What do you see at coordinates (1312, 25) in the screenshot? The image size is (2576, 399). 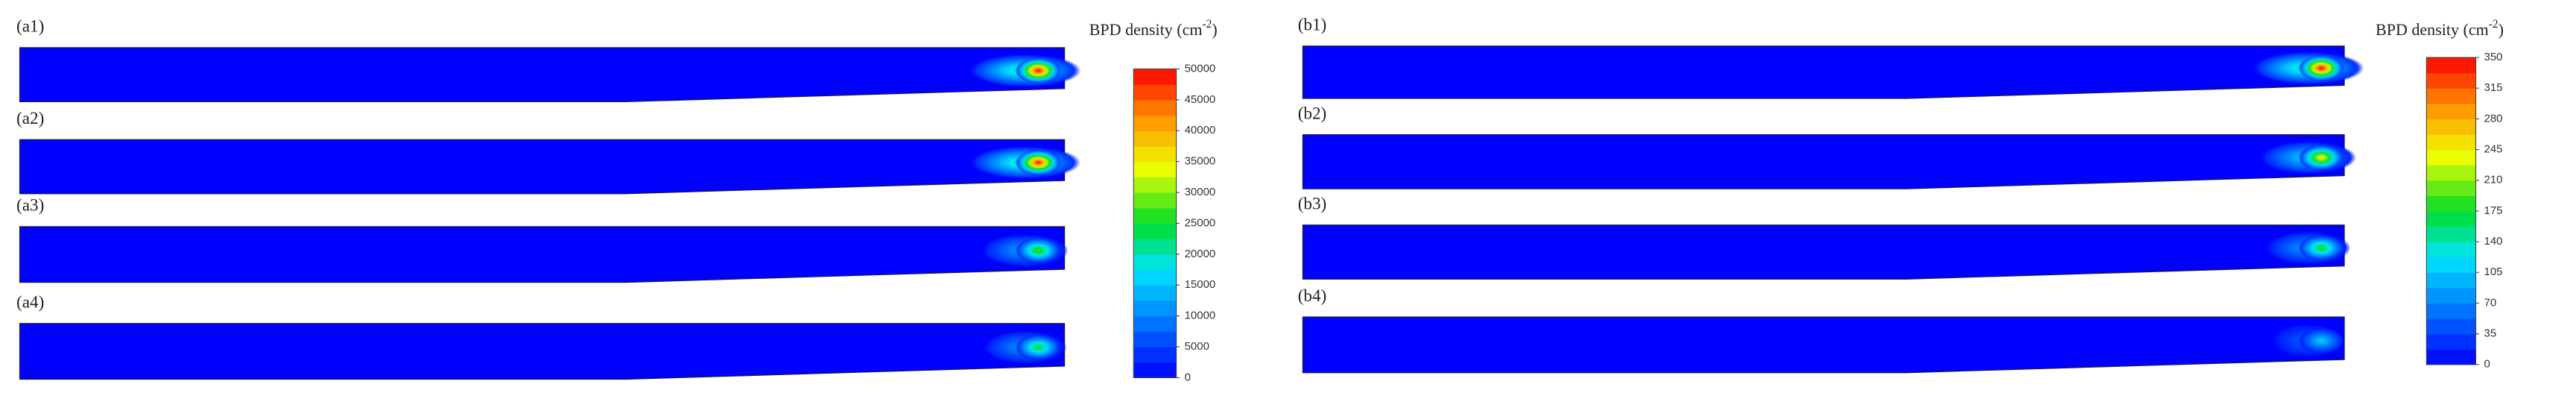 I see `panel-label: (b1)` at bounding box center [1312, 25].